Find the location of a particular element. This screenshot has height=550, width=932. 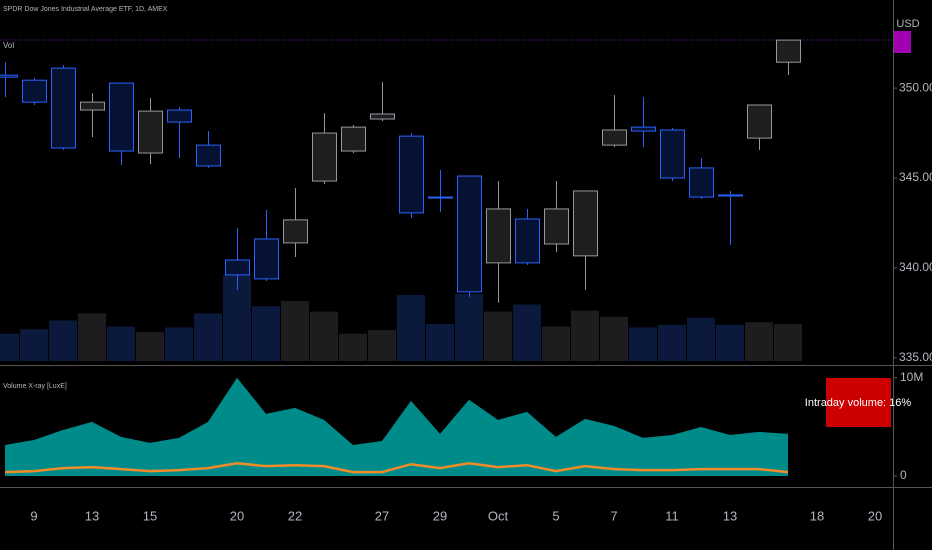

x-tick-label: 7 is located at coordinates (613, 515).